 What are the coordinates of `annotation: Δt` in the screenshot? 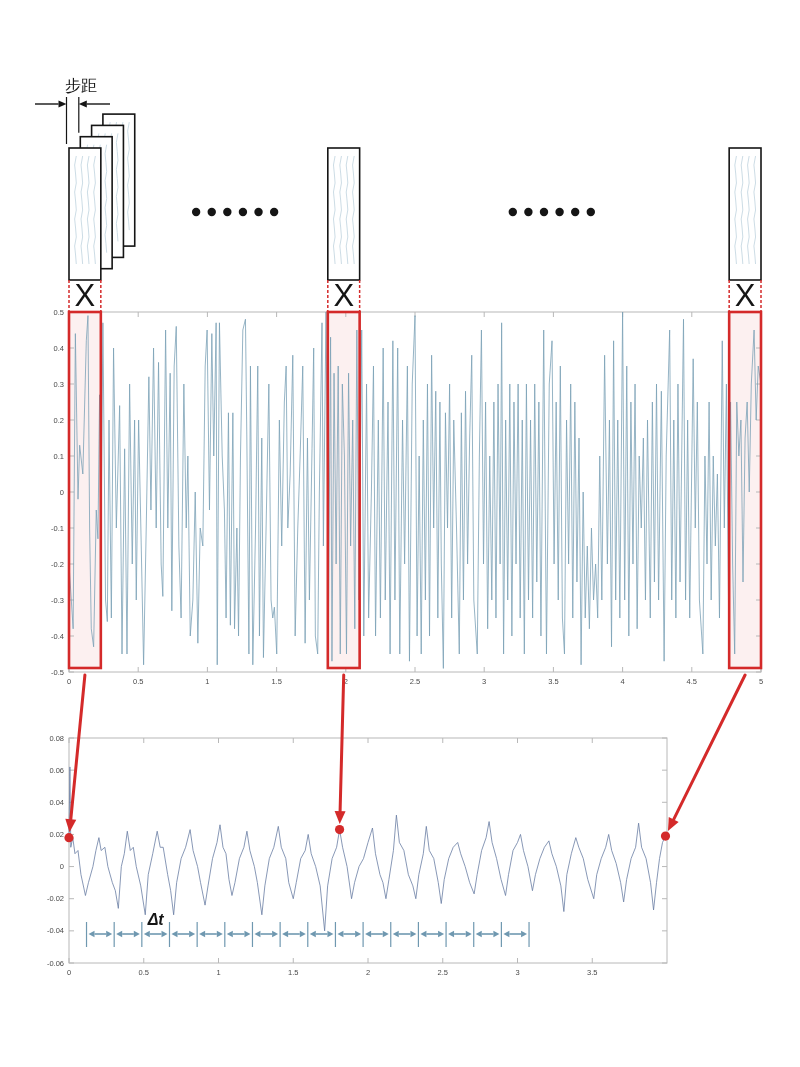 It's located at (155, 919).